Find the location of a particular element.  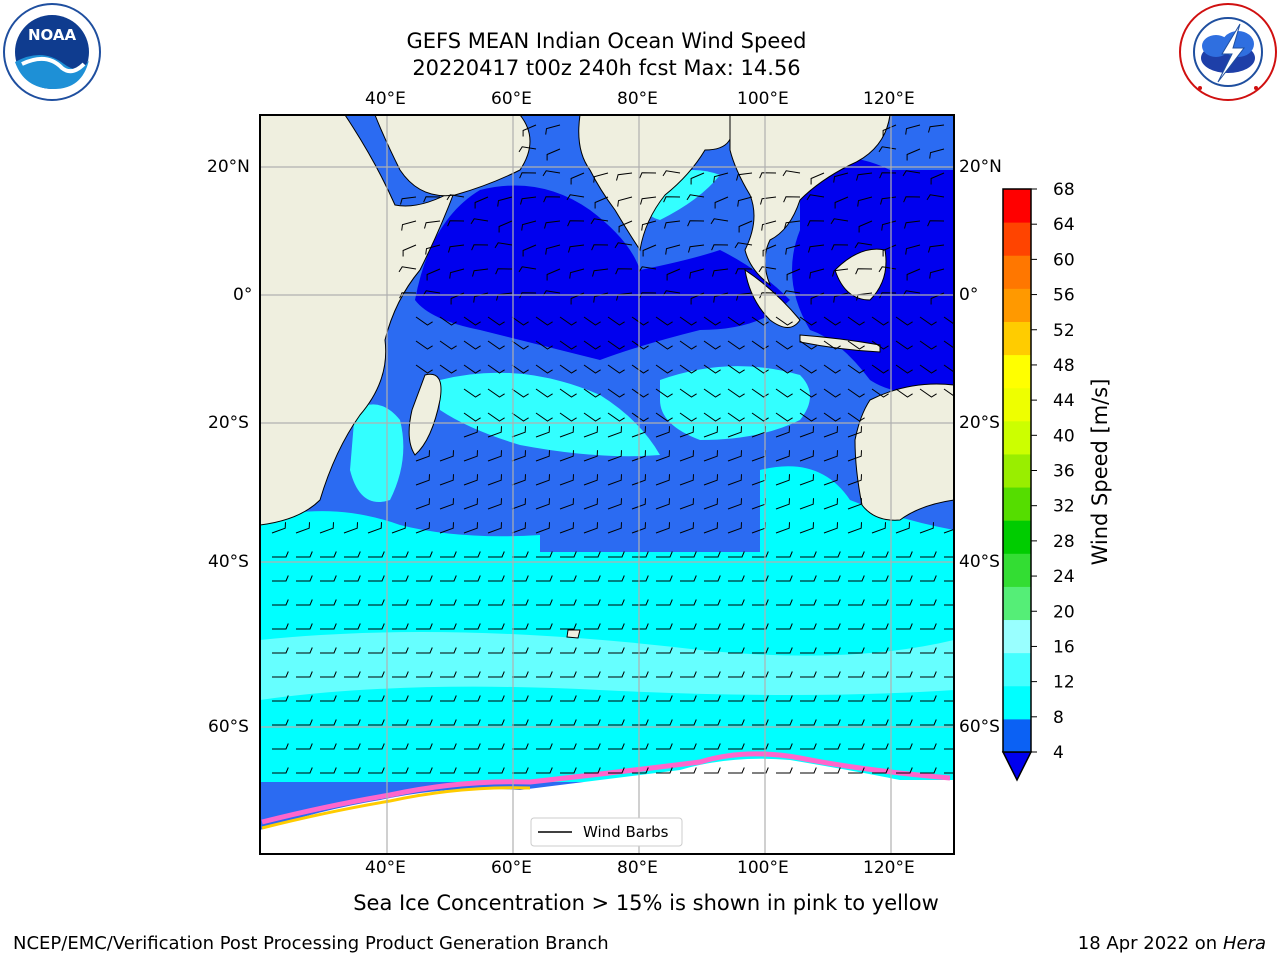

colorbar-tick-label: 40 is located at coordinates (1064, 436).